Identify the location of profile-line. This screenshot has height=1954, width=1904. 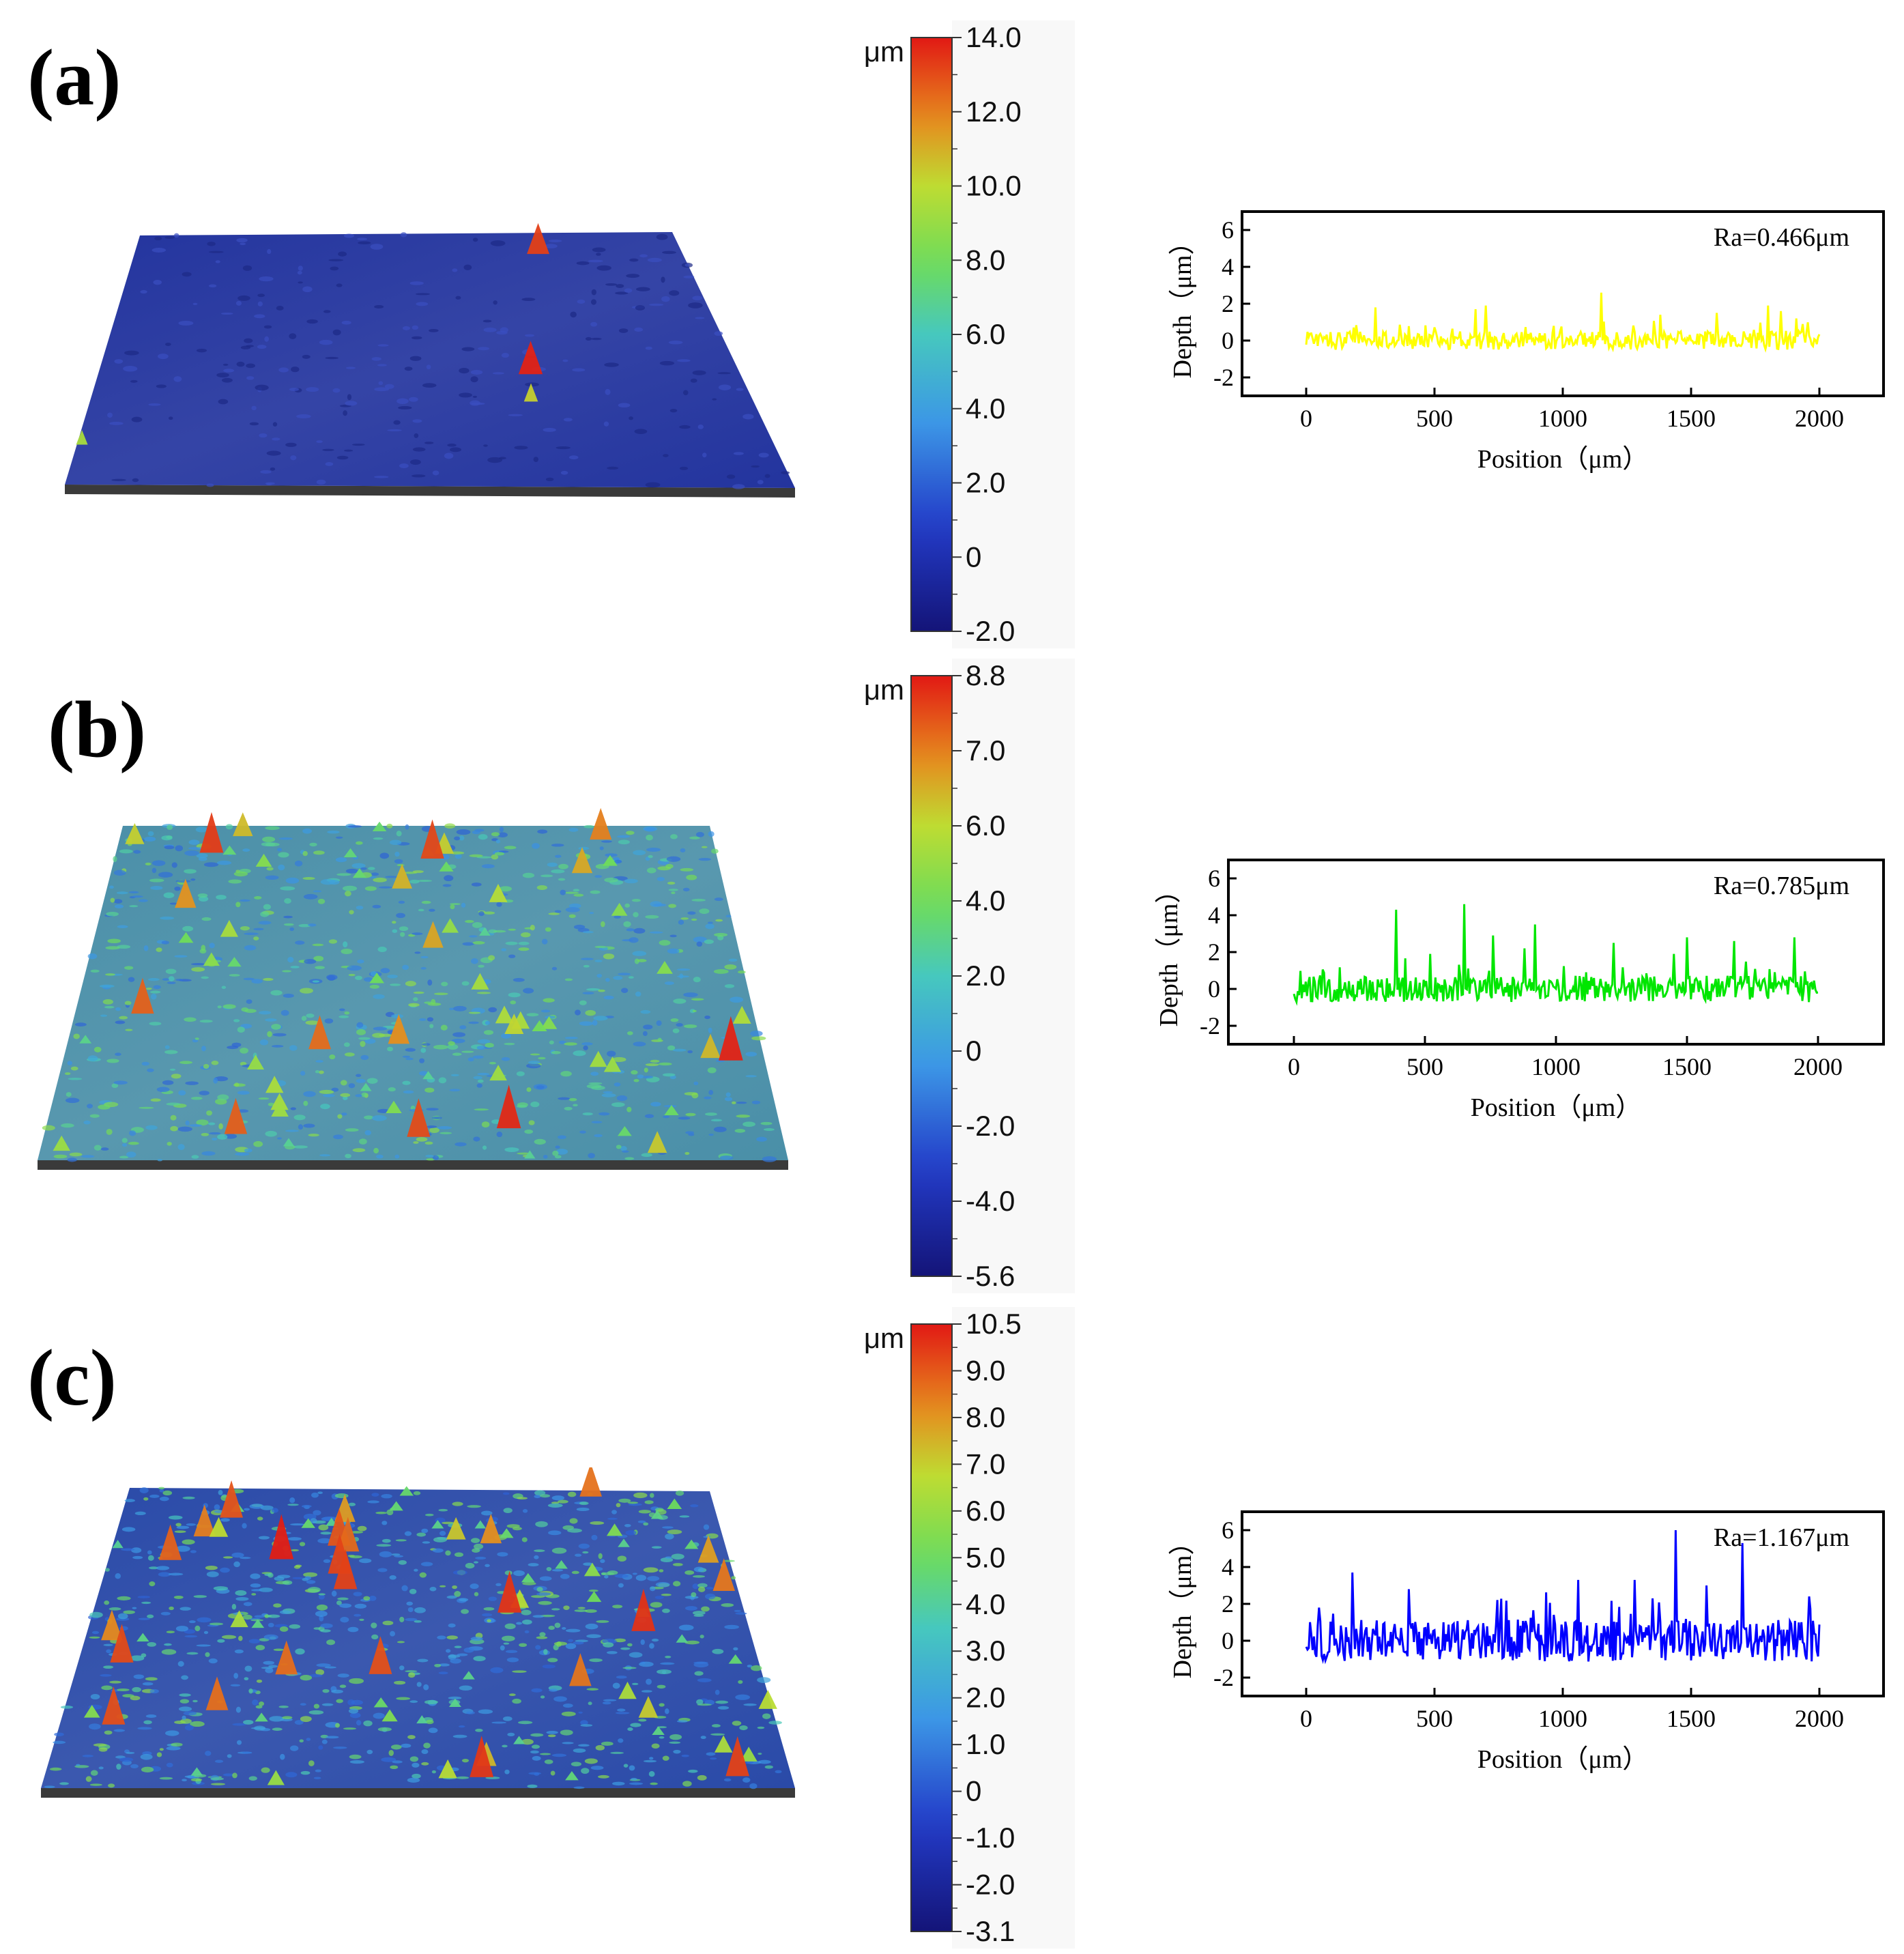
(1556, 955).